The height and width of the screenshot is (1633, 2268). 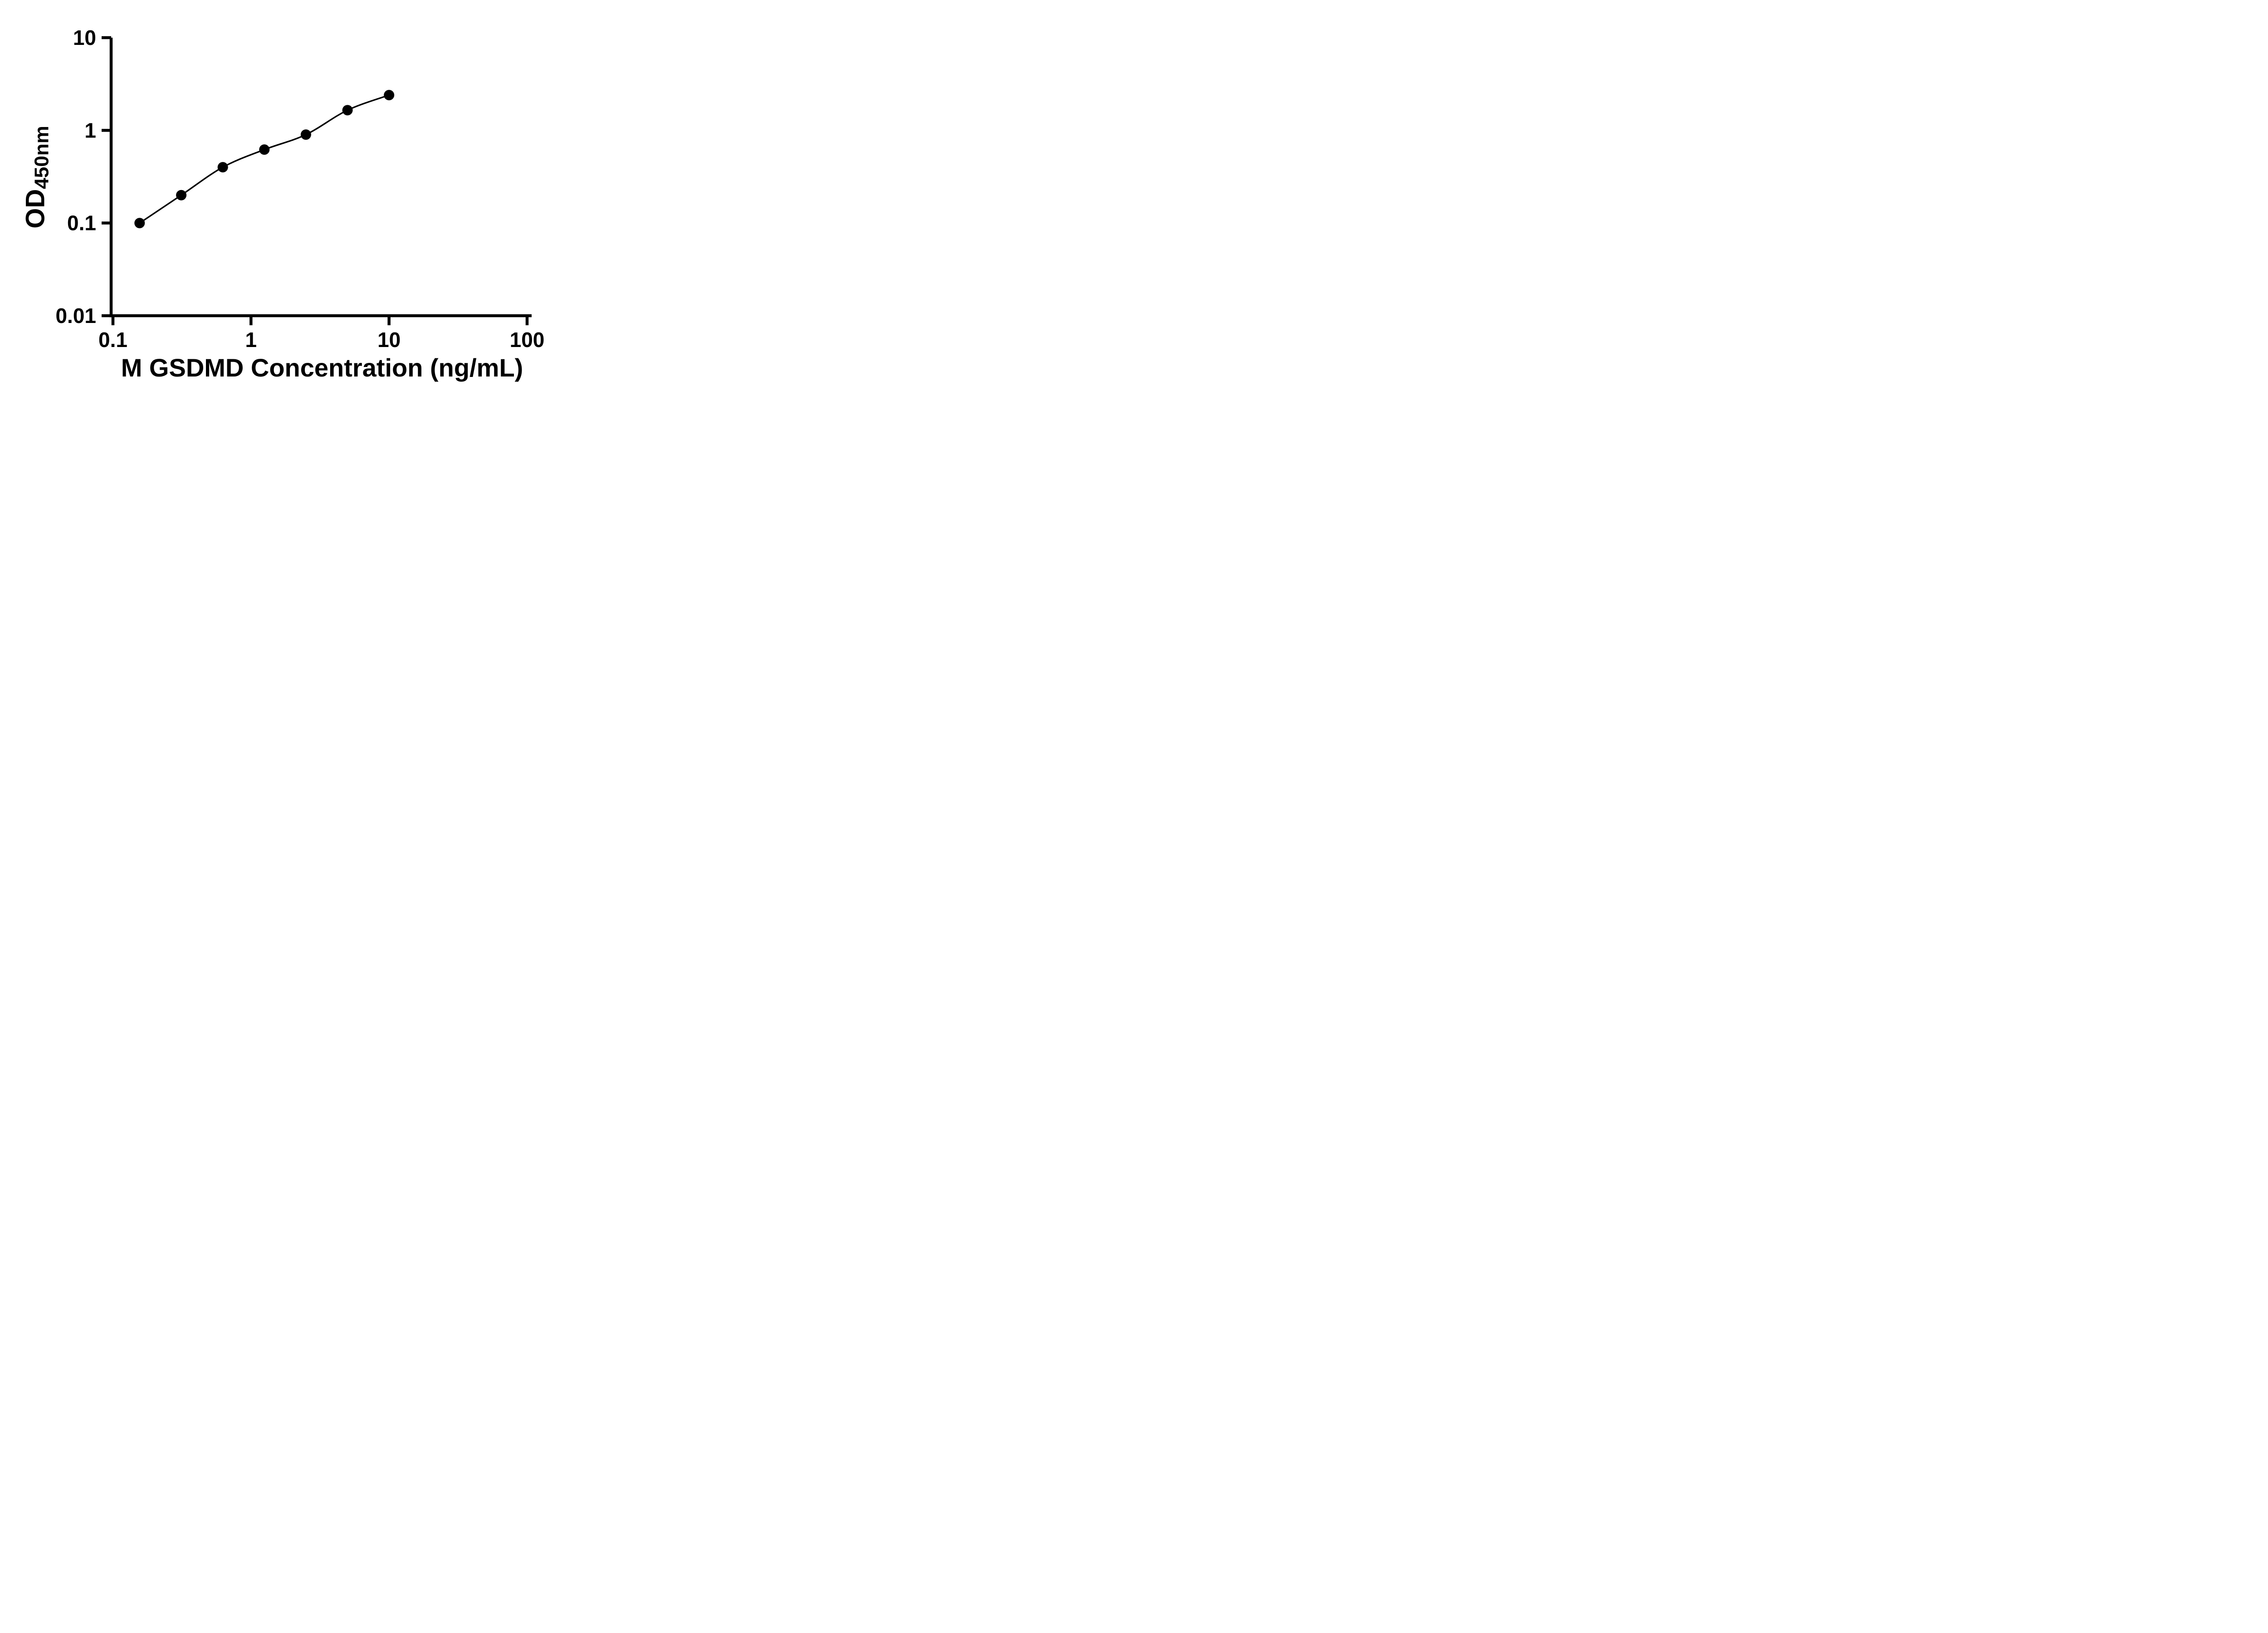 What do you see at coordinates (389, 340) in the screenshot?
I see `x-tick-label: 10` at bounding box center [389, 340].